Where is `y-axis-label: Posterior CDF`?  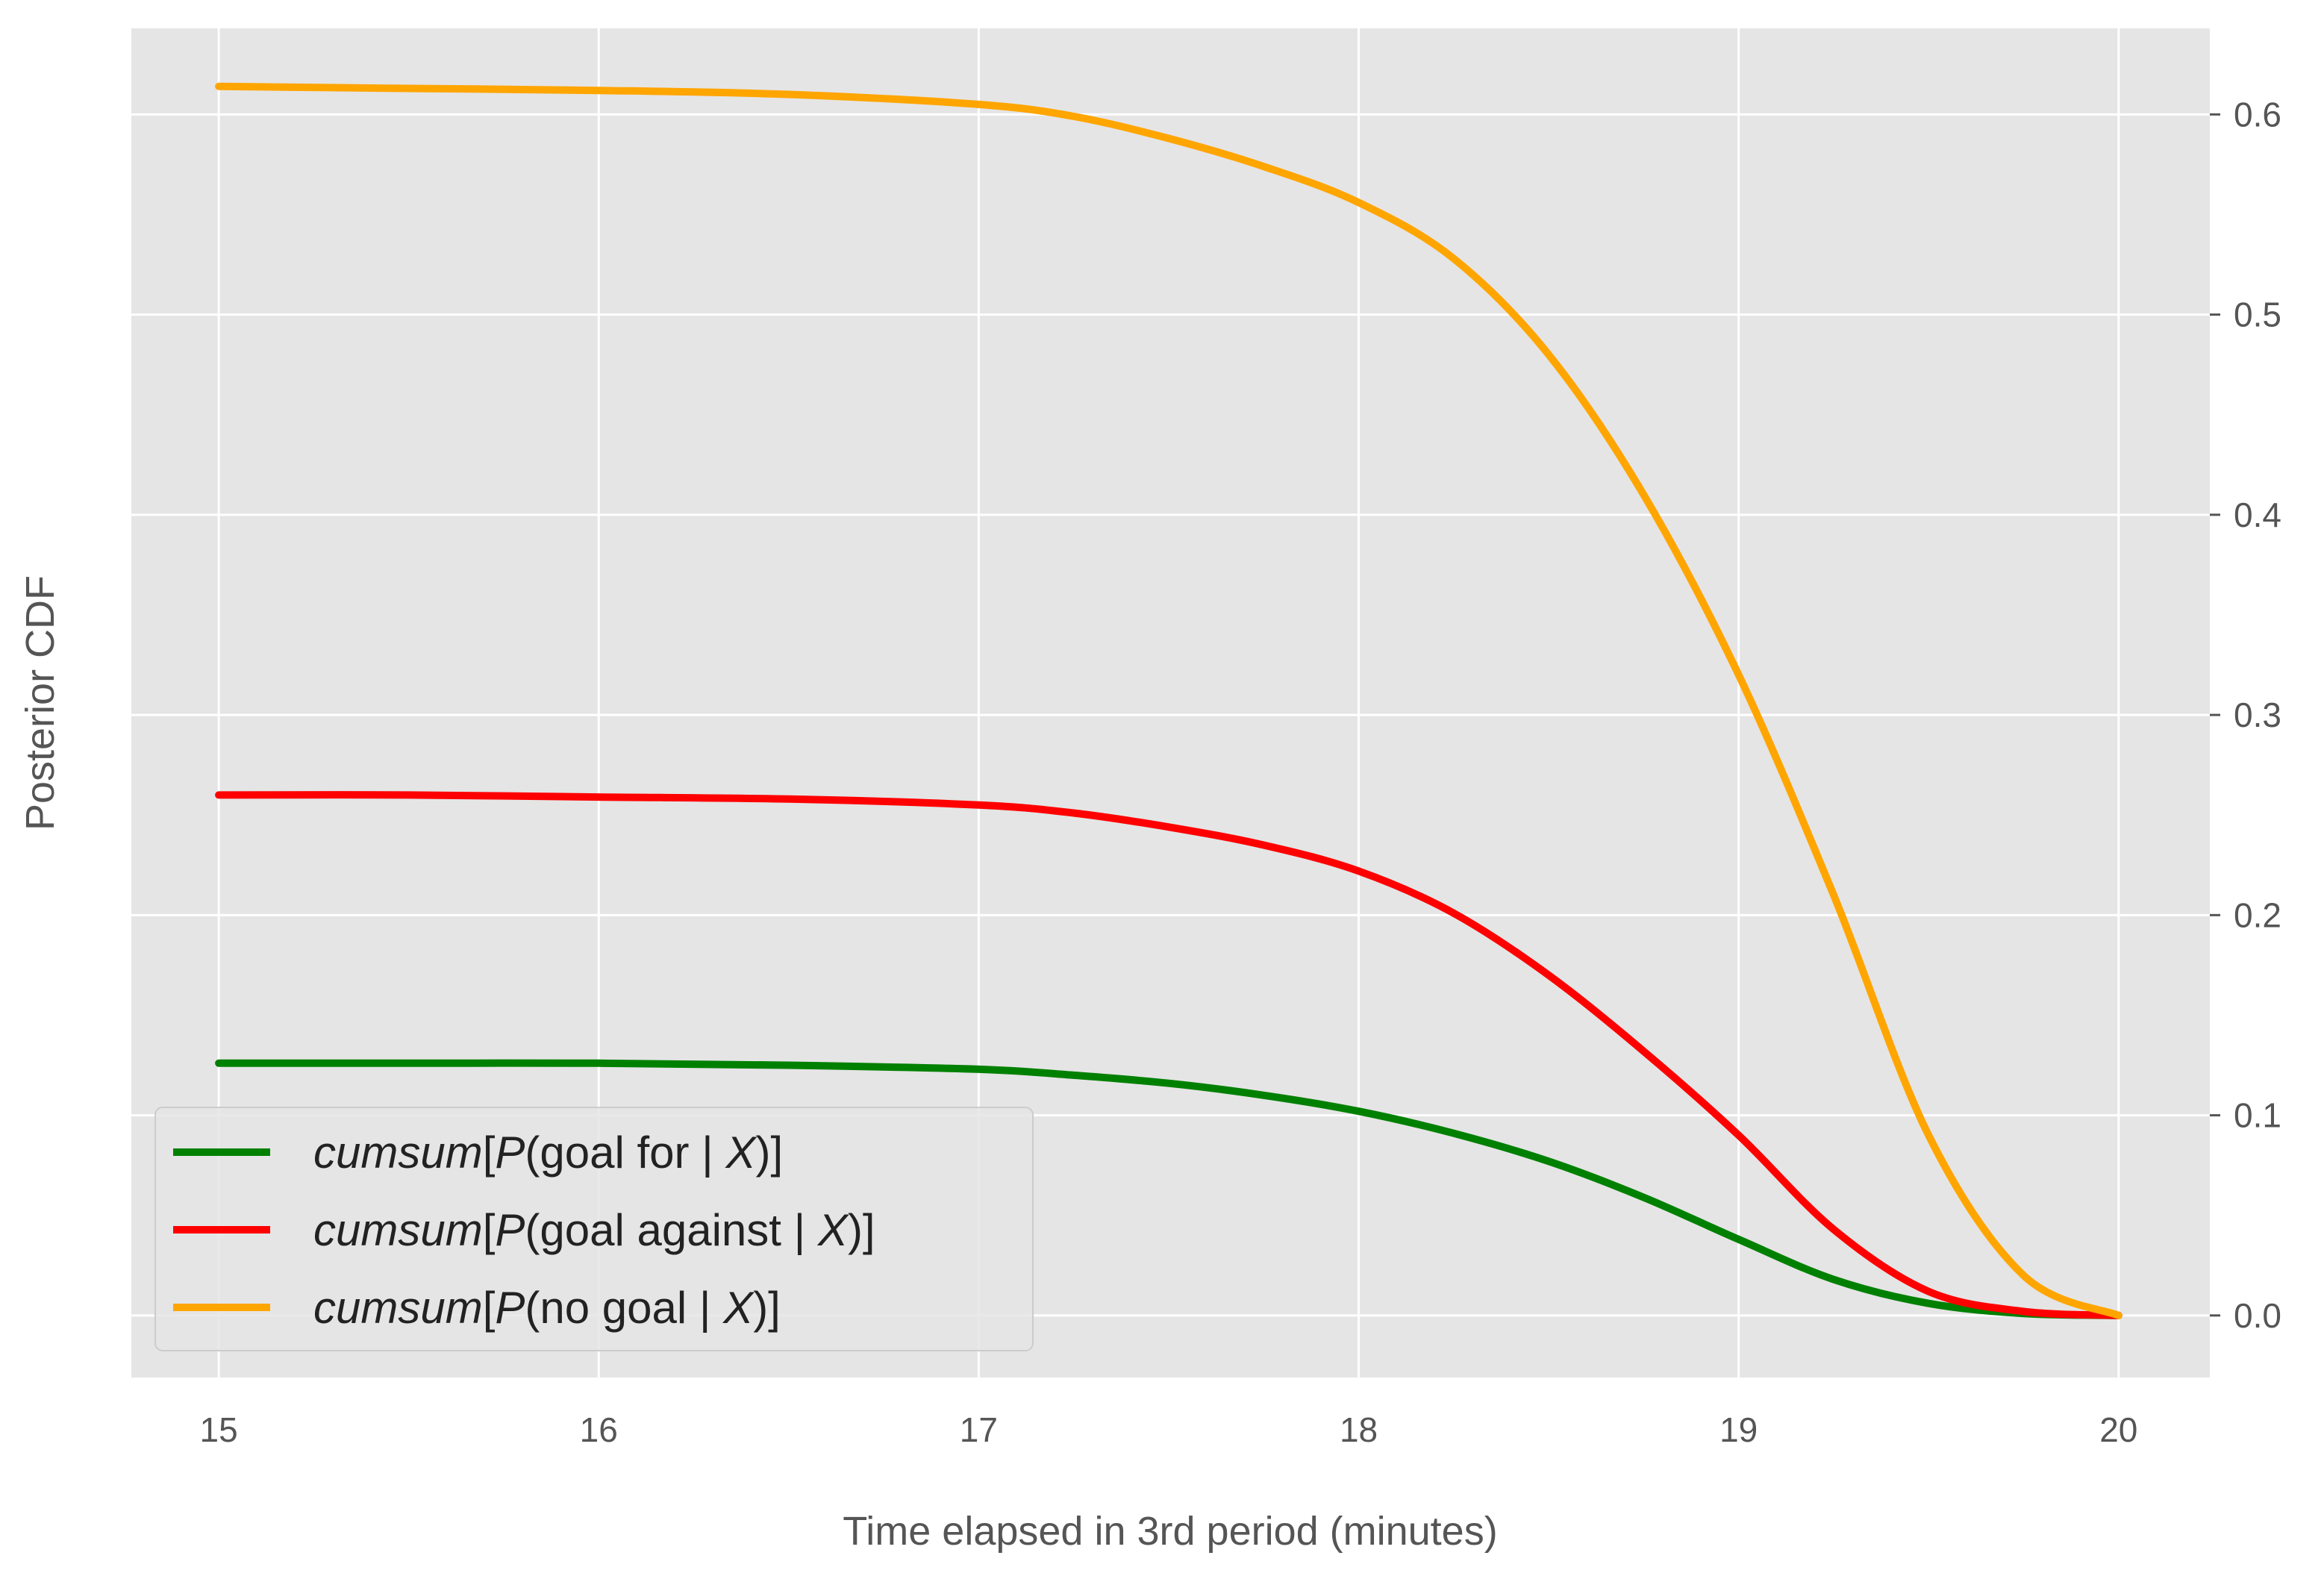
y-axis-label: Posterior CDF is located at coordinates (40, 703).